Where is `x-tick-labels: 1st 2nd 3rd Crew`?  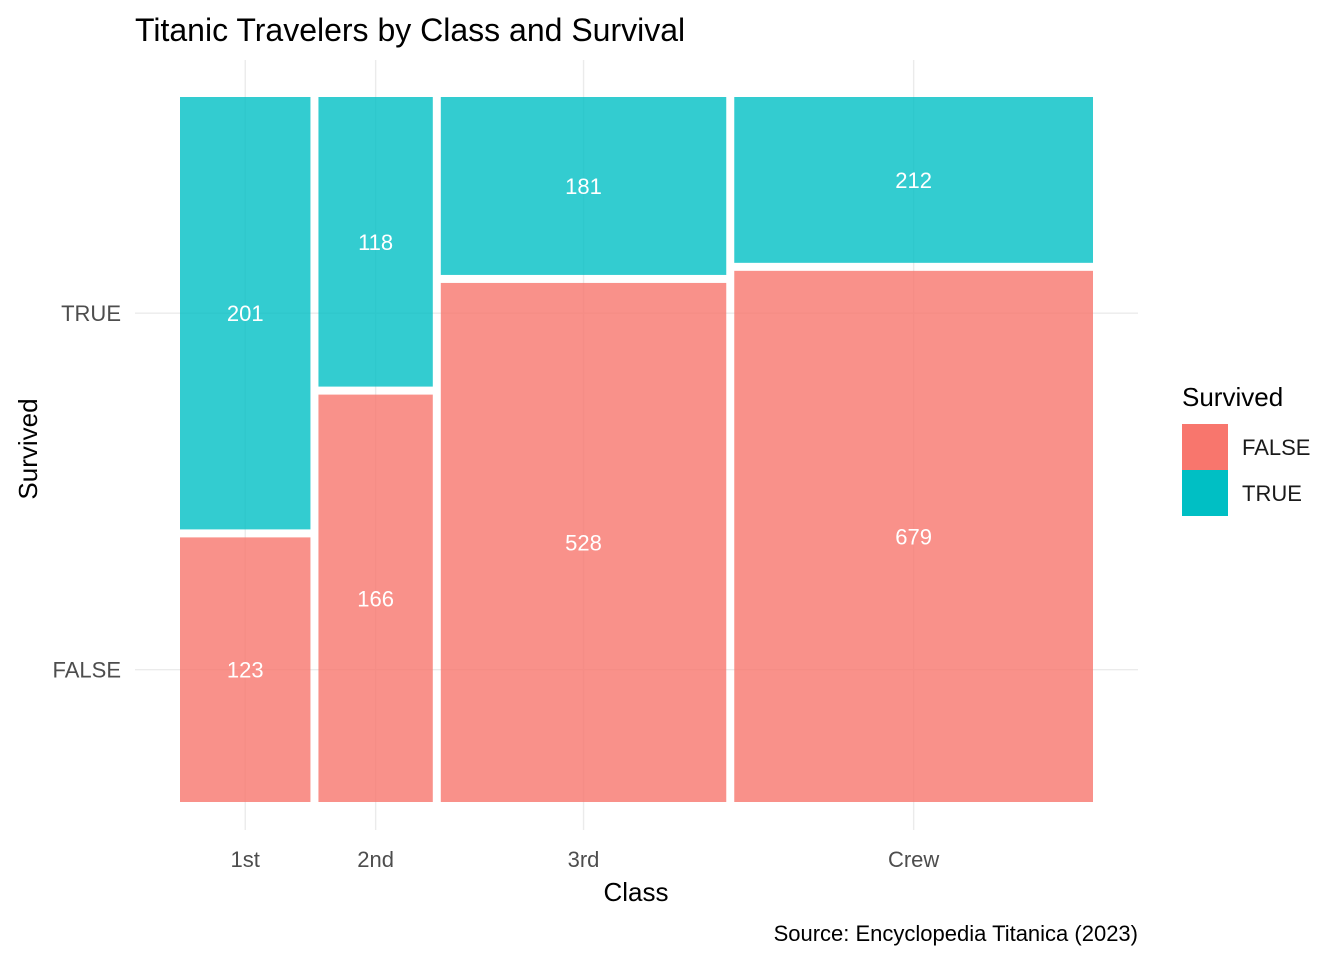 x-tick-labels: 1st 2nd 3rd Crew is located at coordinates (585, 859).